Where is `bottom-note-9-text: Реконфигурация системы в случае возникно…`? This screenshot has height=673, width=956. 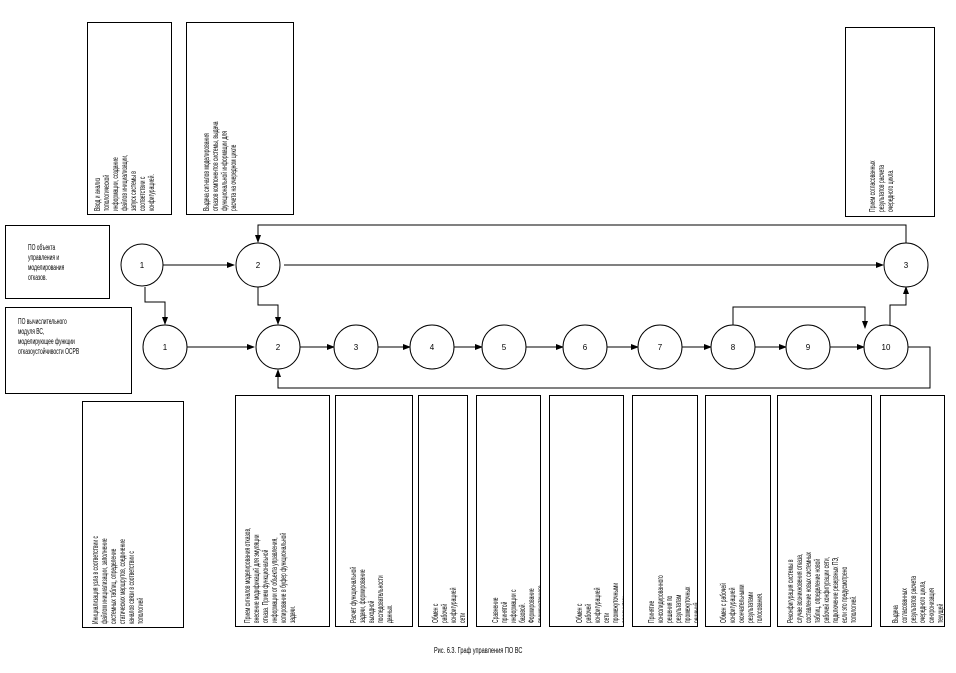
bottom-note-9-text: Реконфигурация системы в случае возникно… is located at coordinates (822, 587).